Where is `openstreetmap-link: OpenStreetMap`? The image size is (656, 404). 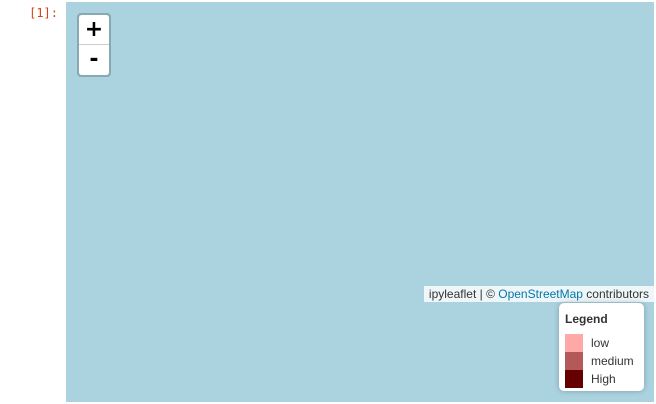 openstreetmap-link: OpenStreetMap is located at coordinates (540, 294).